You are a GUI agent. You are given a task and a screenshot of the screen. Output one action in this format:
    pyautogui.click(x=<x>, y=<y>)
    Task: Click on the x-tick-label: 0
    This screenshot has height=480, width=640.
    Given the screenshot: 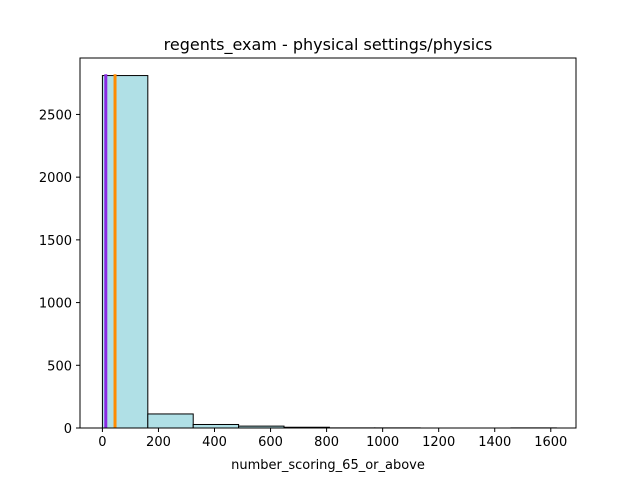 What is the action you would take?
    pyautogui.click(x=102, y=442)
    